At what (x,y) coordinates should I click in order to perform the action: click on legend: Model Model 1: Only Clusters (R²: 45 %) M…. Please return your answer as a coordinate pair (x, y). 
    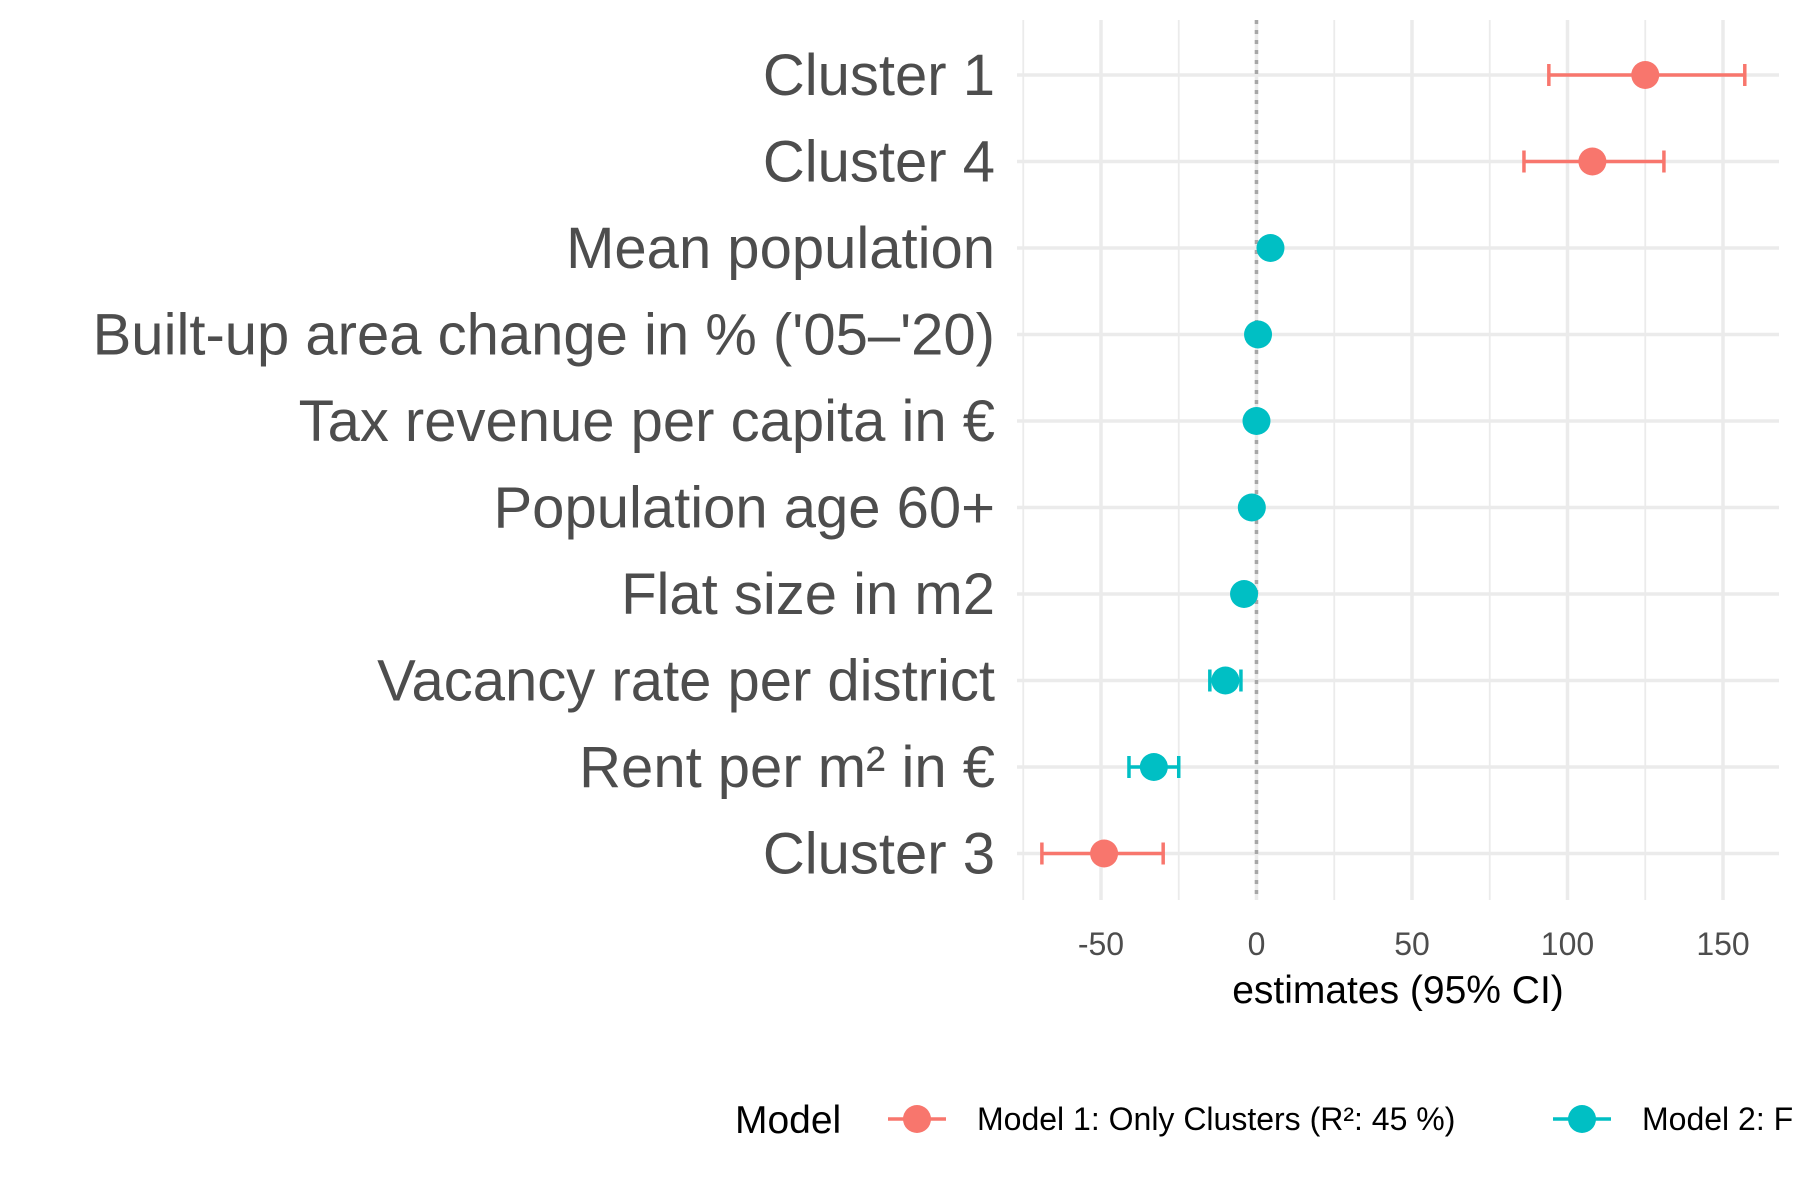
    Looking at the image, I should click on (1264, 1120).